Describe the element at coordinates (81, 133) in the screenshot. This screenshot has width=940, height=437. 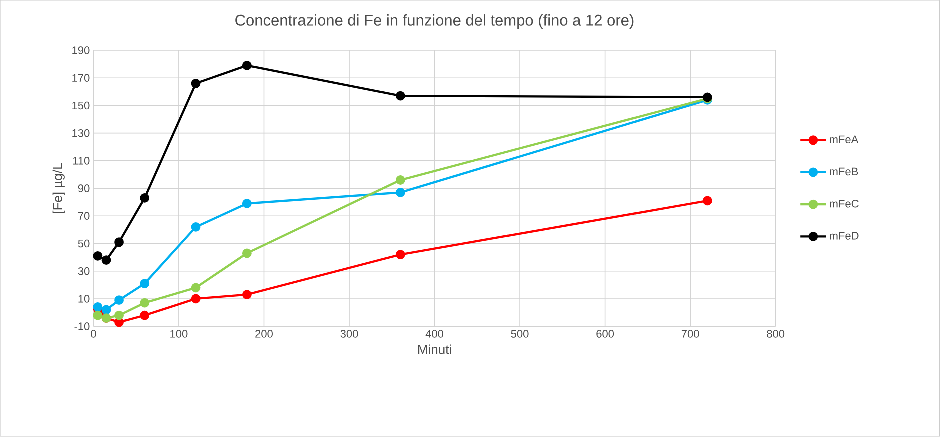
I see `y-tick-label: 130` at that location.